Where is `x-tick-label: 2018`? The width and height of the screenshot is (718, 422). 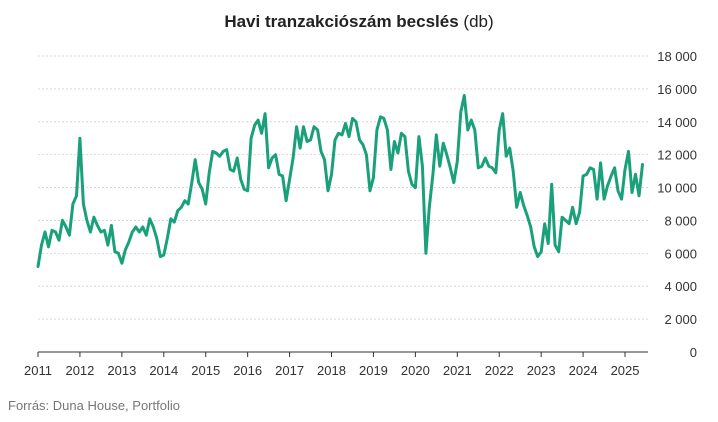
x-tick-label: 2018 is located at coordinates (331, 370).